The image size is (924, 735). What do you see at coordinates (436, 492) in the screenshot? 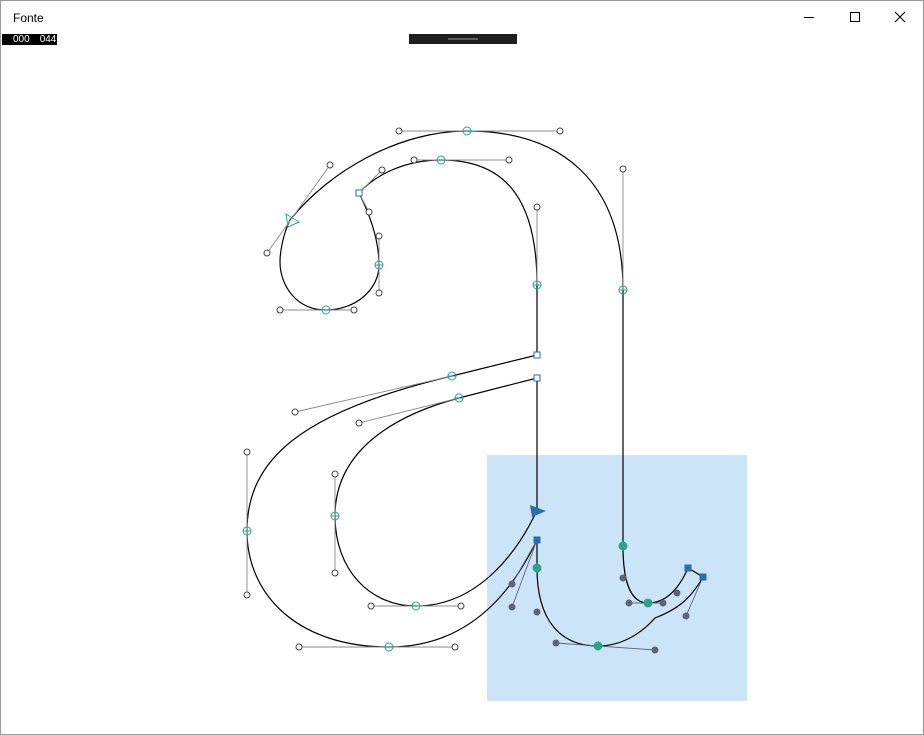
I see `inner-contour` at bounding box center [436, 492].